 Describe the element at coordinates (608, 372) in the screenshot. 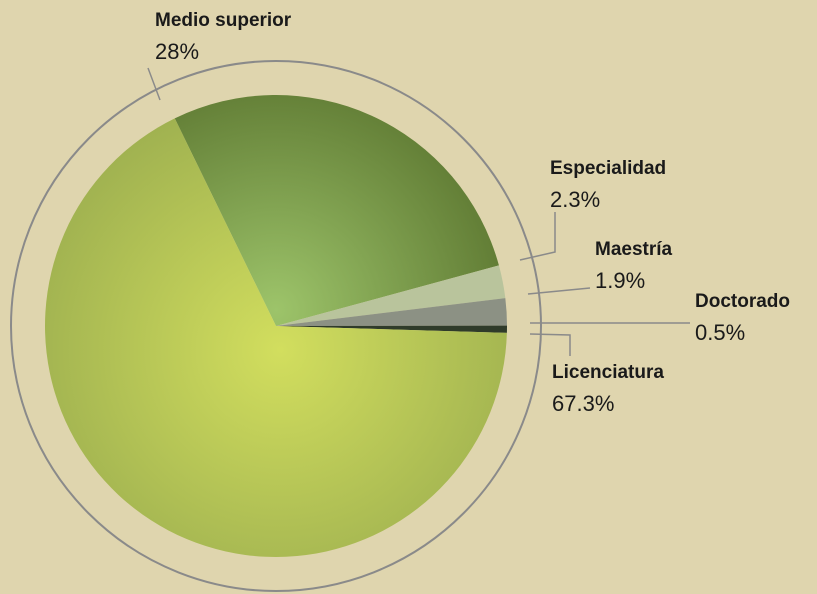

I see `slice-name: Licenciatura` at that location.